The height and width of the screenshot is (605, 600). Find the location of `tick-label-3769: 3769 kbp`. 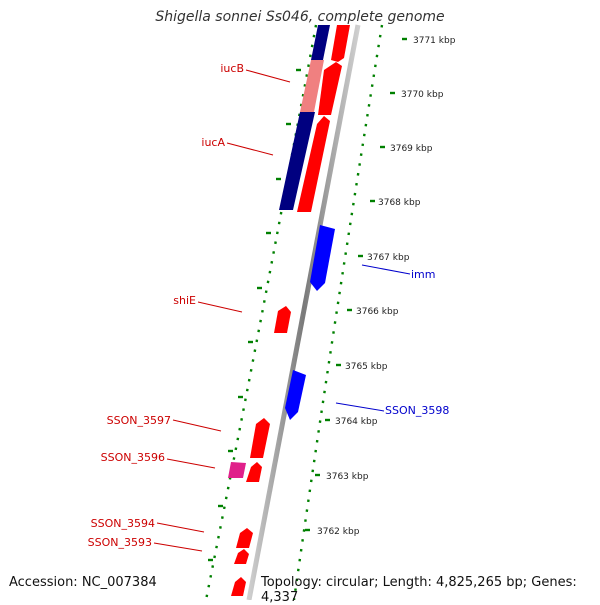

tick-label-3769: 3769 kbp is located at coordinates (411, 149).